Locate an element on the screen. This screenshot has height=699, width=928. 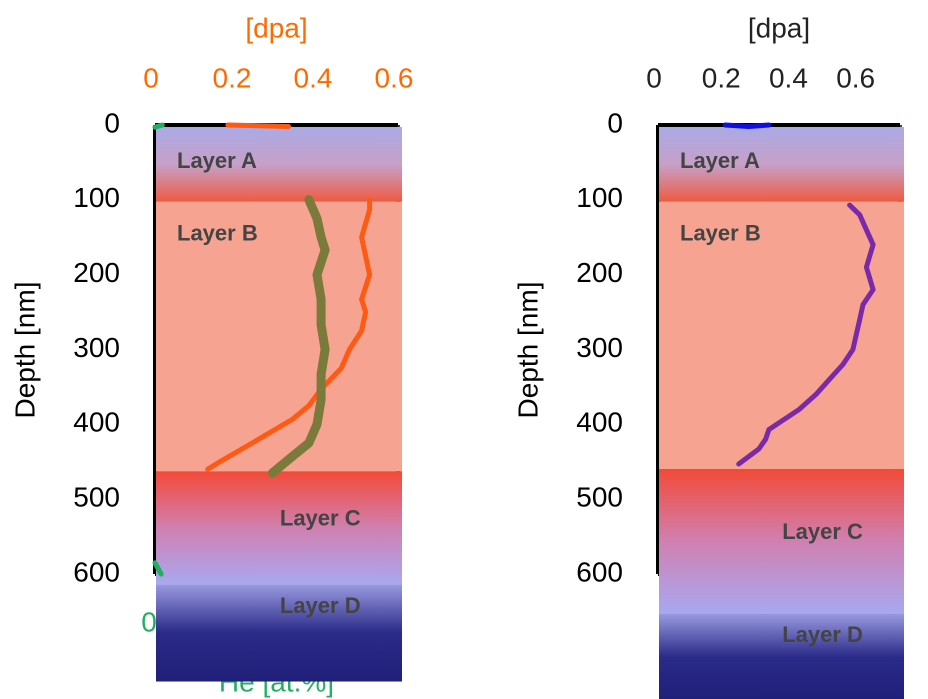
x2-tick-label: 0 is located at coordinates (149, 621).